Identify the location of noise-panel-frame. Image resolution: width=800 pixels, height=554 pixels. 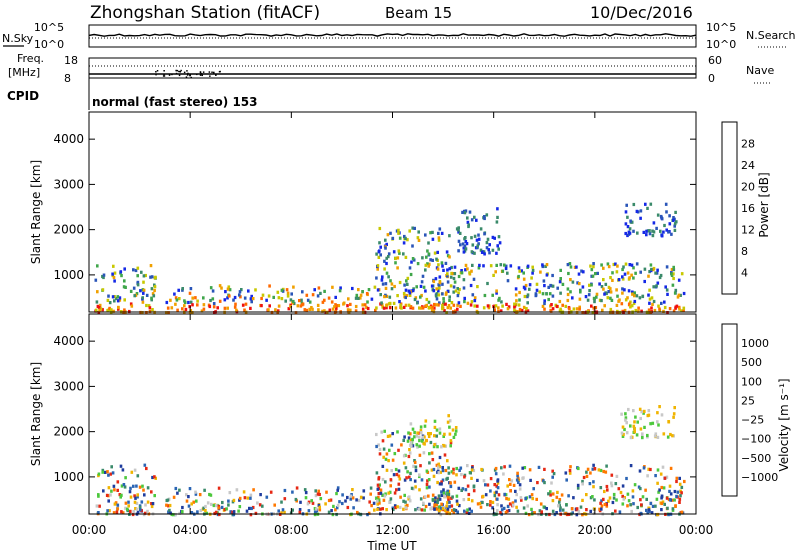
(392, 36).